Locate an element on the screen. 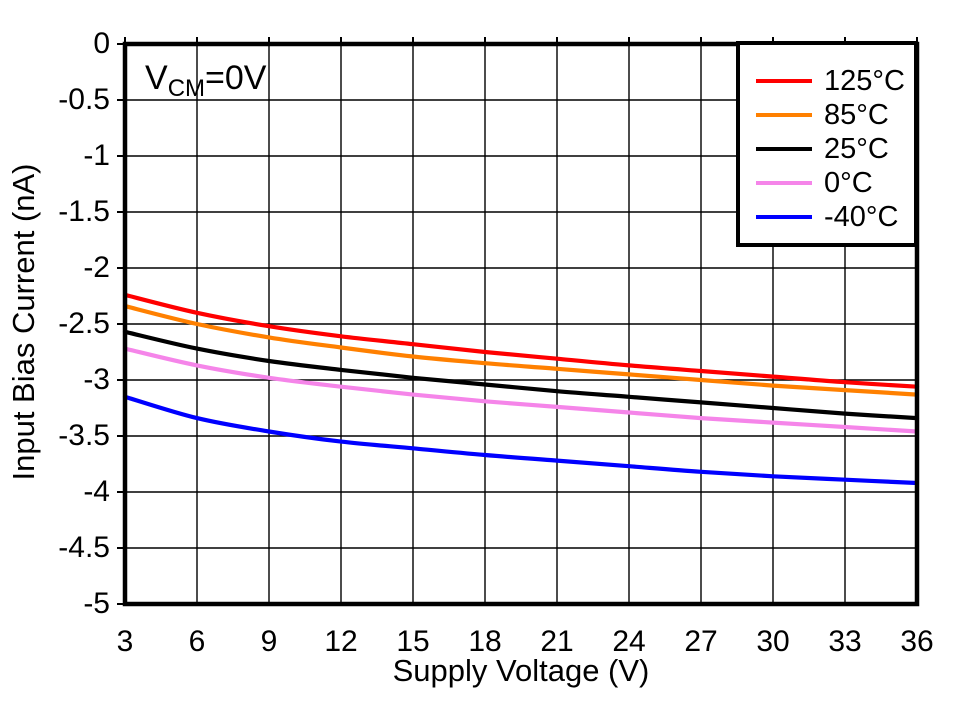 Image resolution: width=958 pixels, height=701 pixels. legend: 125°C 85°C 25°C 0°C -40°C is located at coordinates (827, 144).